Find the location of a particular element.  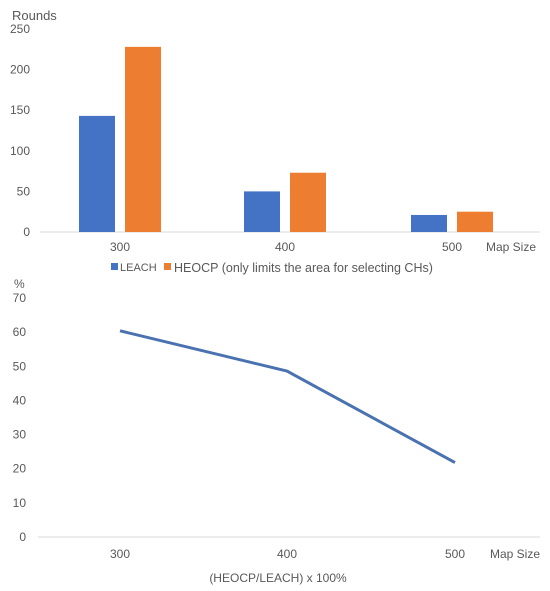

line-chart-y-tick: 10 is located at coordinates (20, 503).